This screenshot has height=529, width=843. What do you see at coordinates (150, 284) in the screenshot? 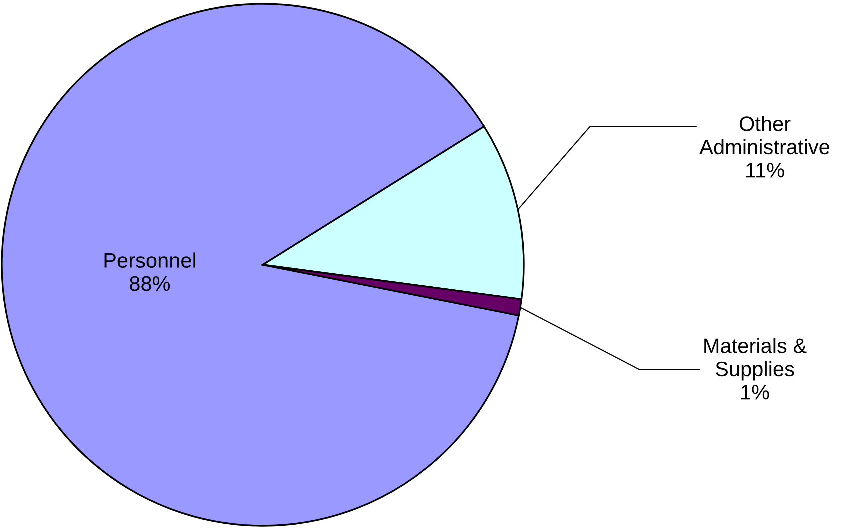
I see `data-label: 88%` at bounding box center [150, 284].